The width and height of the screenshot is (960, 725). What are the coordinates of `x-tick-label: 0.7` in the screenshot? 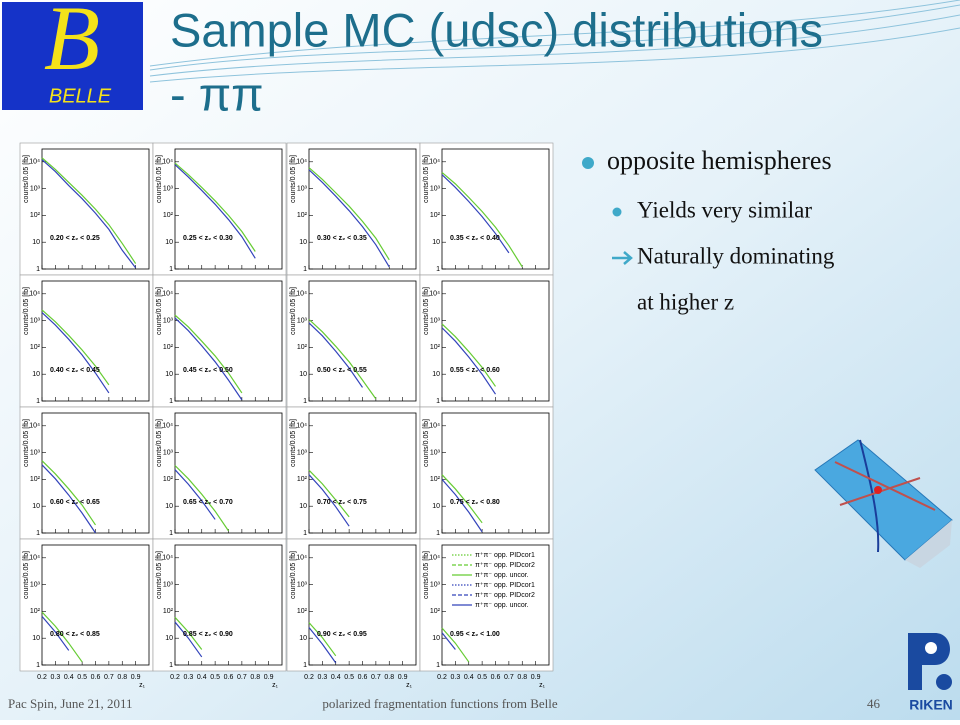 It's located at (109, 677).